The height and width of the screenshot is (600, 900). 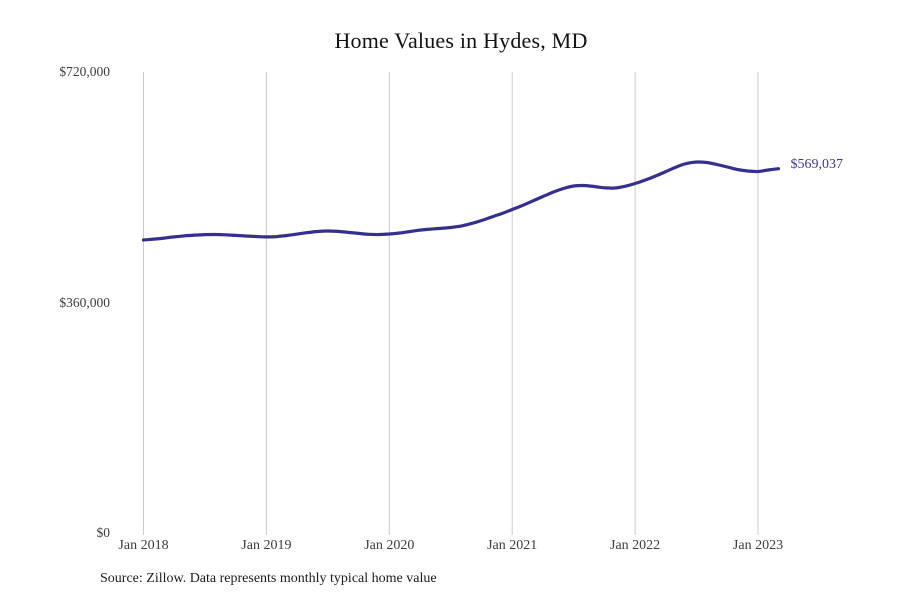 What do you see at coordinates (84, 302) in the screenshot?
I see `y-tick-label: $360,000` at bounding box center [84, 302].